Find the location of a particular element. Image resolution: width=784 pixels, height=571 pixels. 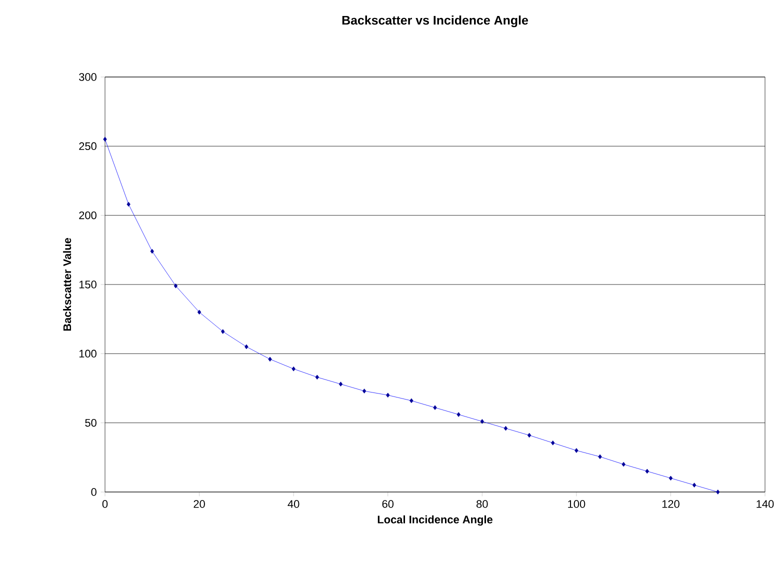

x-tick-label: 140 is located at coordinates (765, 504).